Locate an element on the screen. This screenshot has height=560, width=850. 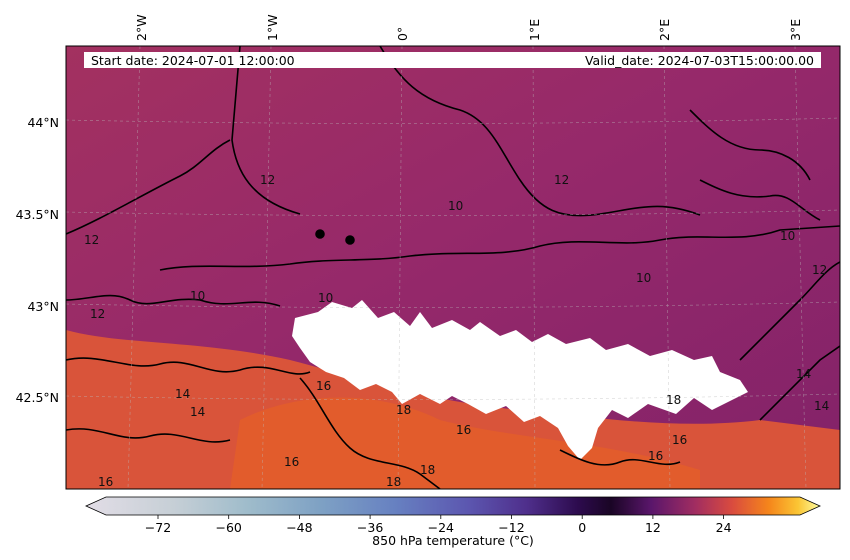
colorbar-tick-label: −60 is located at coordinates (229, 527).